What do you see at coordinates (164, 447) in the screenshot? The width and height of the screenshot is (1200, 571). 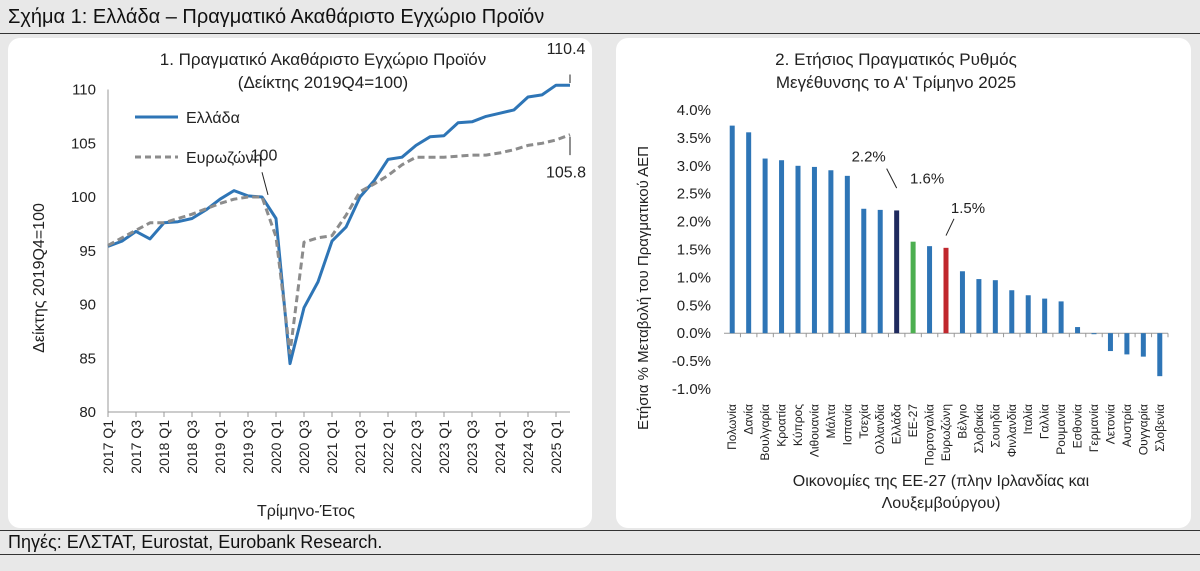 I see `line-x-tick-label: 2018 Q1` at bounding box center [164, 447].